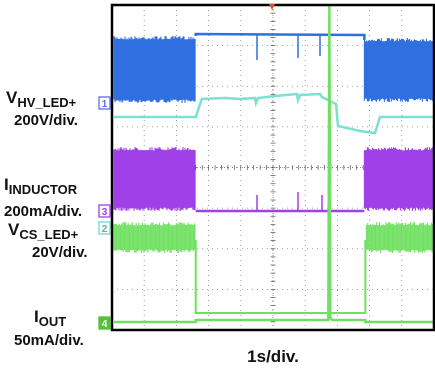  I want to click on ch1-voltage-trace, so click(273, 113).